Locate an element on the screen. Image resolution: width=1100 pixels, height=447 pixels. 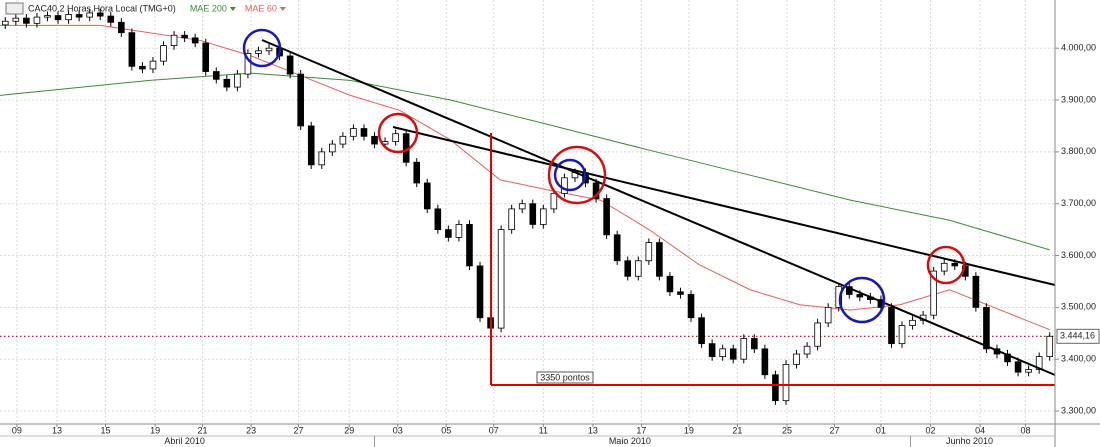
x-tick-label: 01 is located at coordinates (881, 430).